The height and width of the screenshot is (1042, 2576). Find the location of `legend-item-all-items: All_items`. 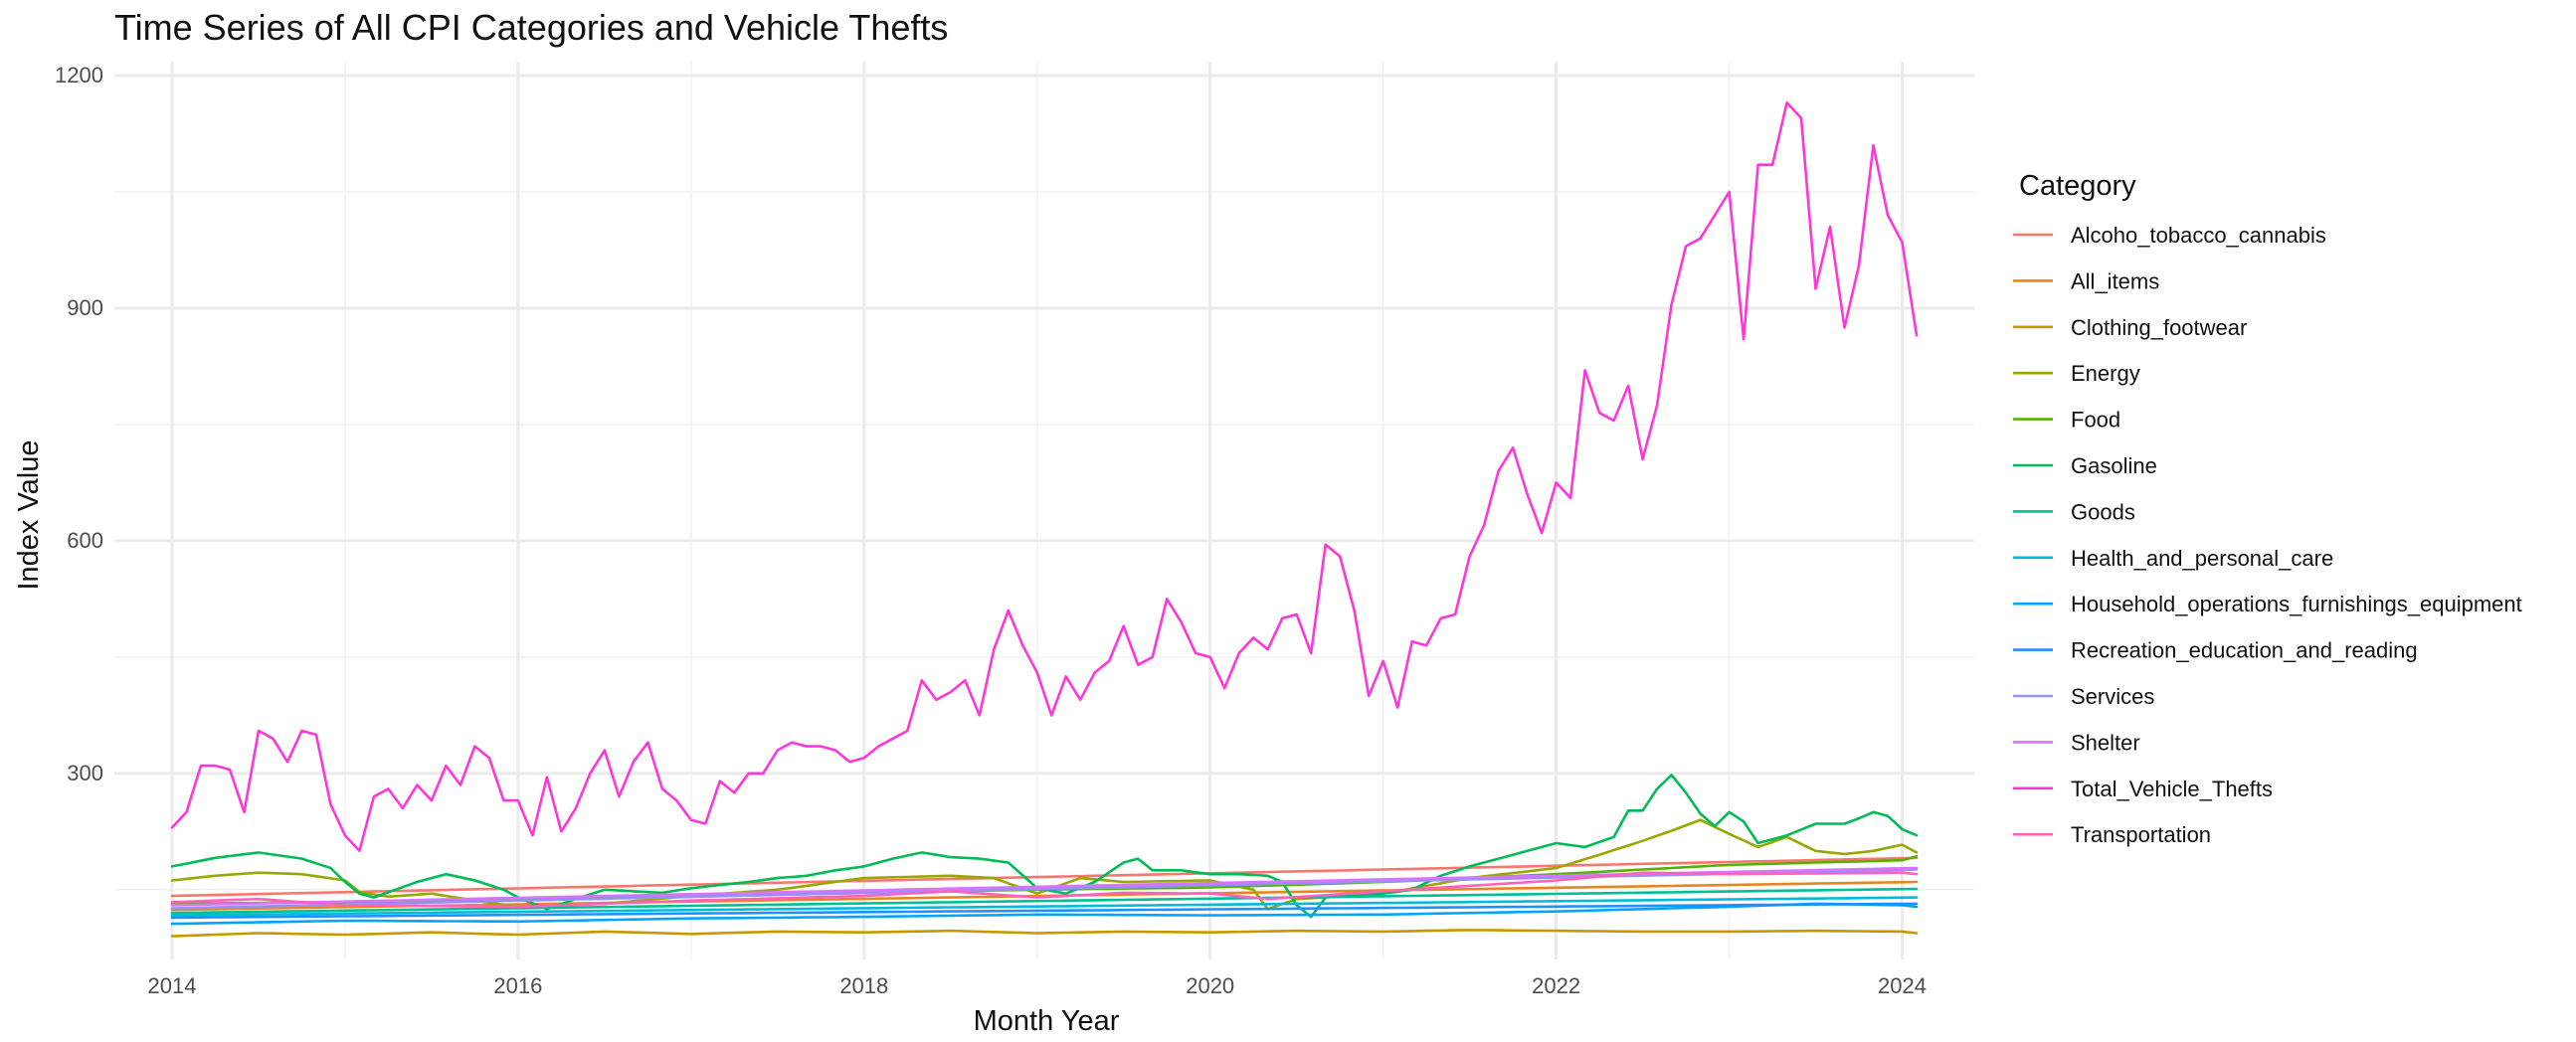

legend-item-all-items: All_items is located at coordinates (2086, 280).